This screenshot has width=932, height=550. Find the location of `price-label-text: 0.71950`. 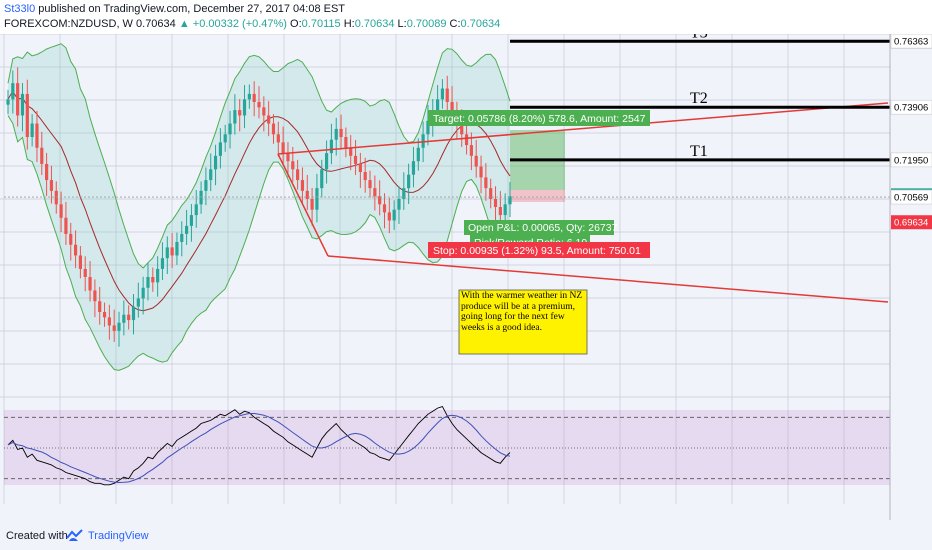

price-label-text: 0.71950 is located at coordinates (911, 160).